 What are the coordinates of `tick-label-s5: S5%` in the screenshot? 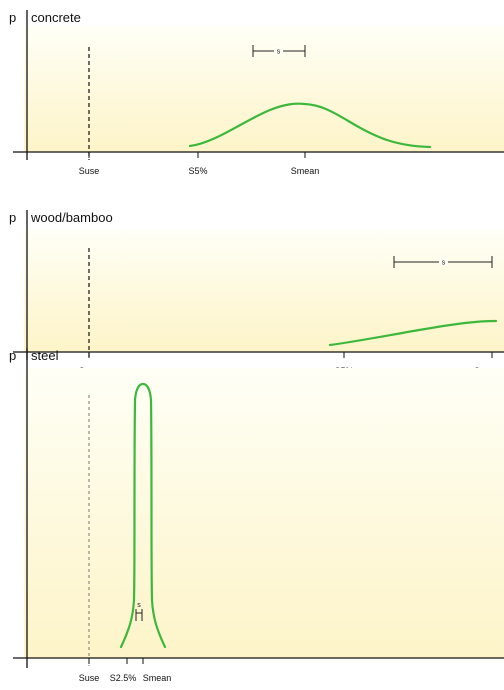 It's located at (197, 171).